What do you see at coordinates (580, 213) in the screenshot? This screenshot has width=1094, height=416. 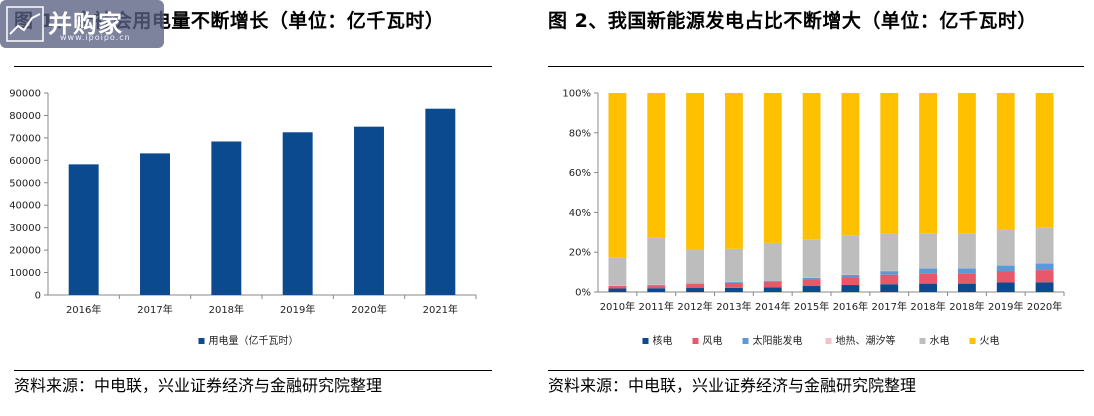 I see `y-tick-label: 40%` at bounding box center [580, 213].